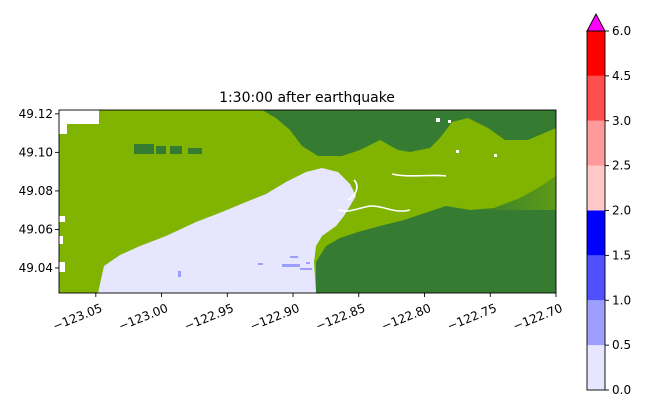  I want to click on colorbar-tick-label: 4.5, so click(621, 76).